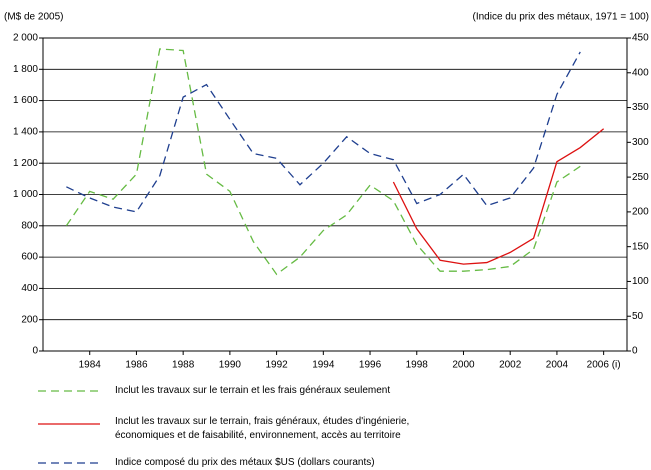  I want to click on y-tick-label: 1 200, so click(25, 163).